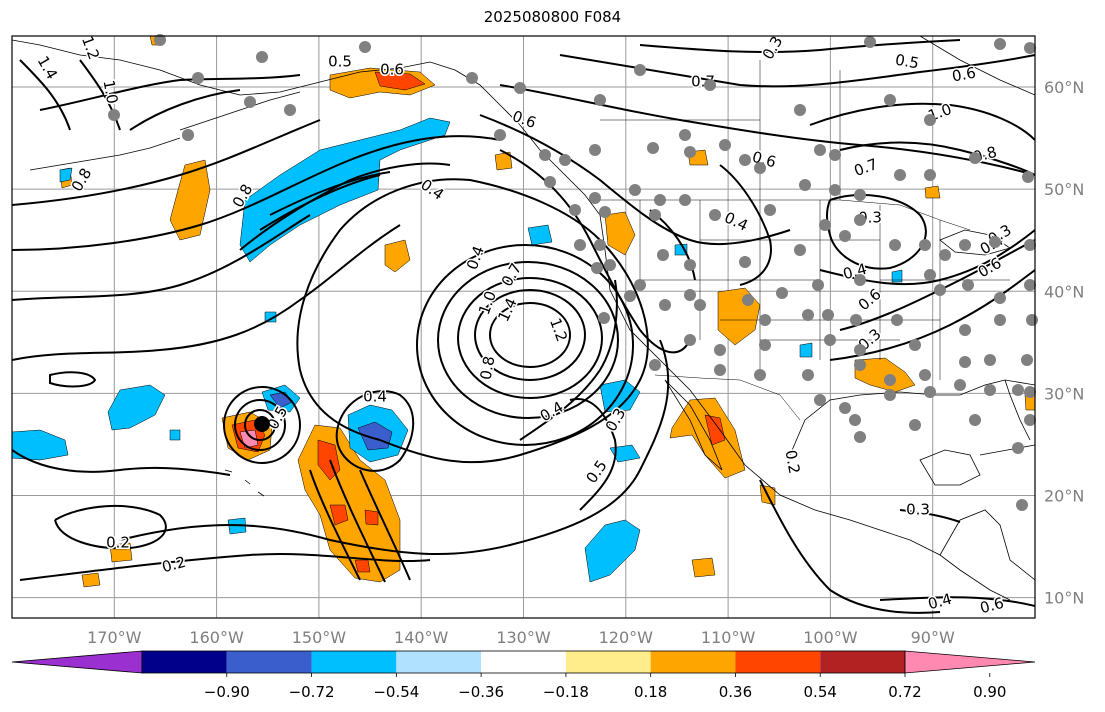  I want to click on latitude-label: 20°N, so click(1064, 495).